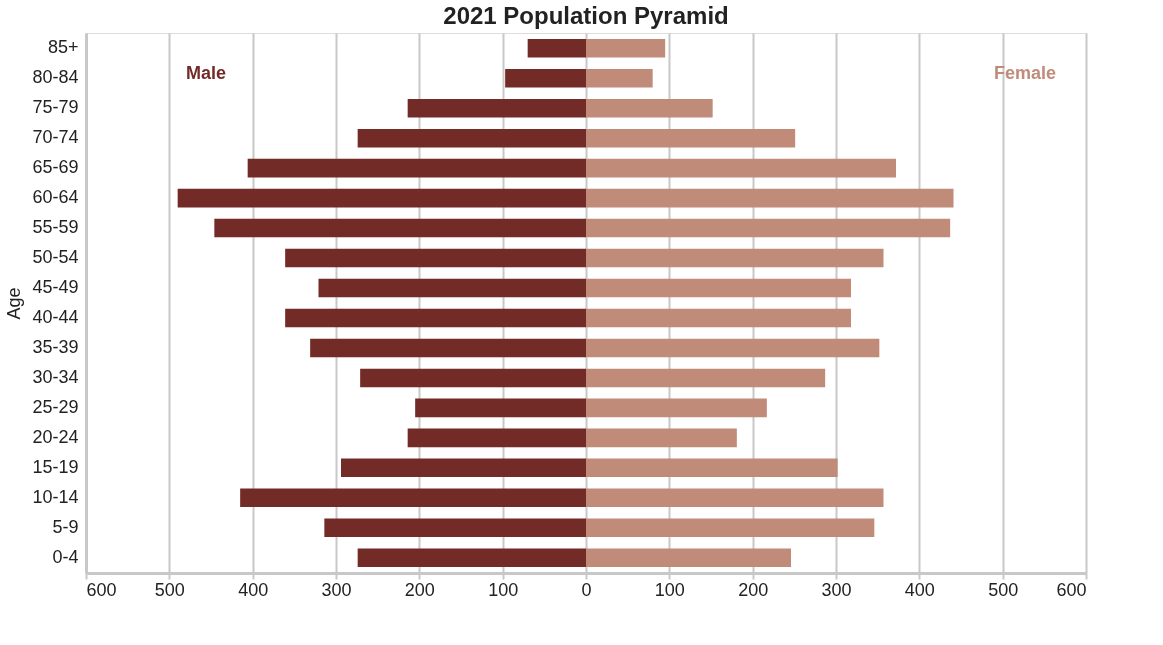  I want to click on y-tick-label: 5-9, so click(65, 526).